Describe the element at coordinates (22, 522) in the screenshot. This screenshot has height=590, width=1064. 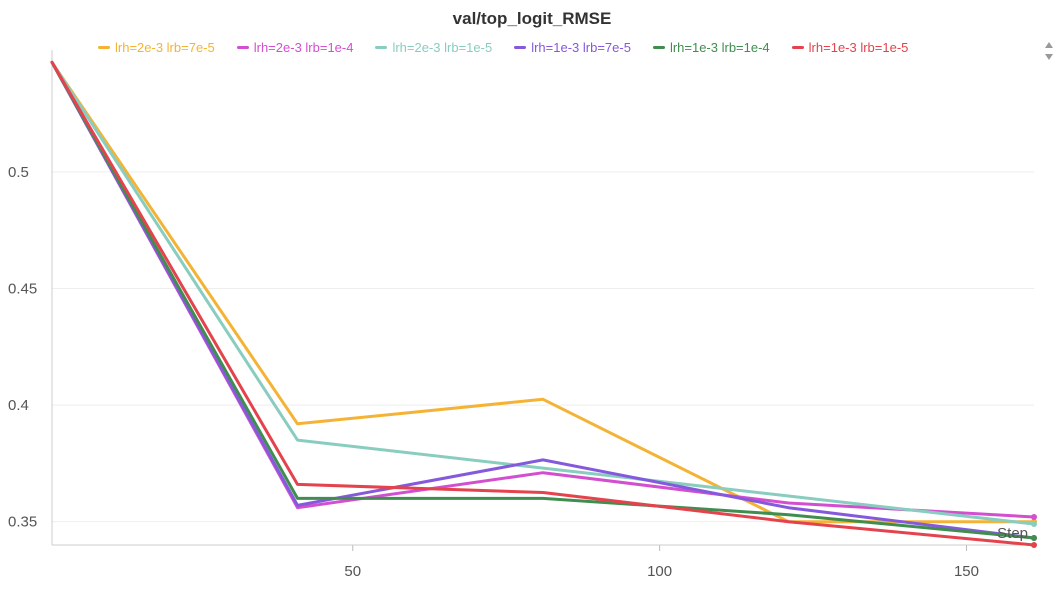
I see `y-tick-label: 0.35` at that location.